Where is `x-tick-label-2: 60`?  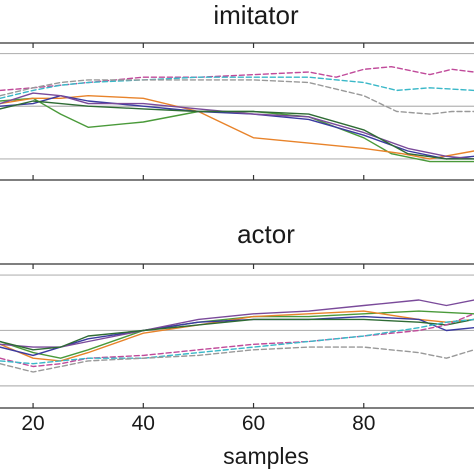
x-tick-label-2: 60 is located at coordinates (253, 423).